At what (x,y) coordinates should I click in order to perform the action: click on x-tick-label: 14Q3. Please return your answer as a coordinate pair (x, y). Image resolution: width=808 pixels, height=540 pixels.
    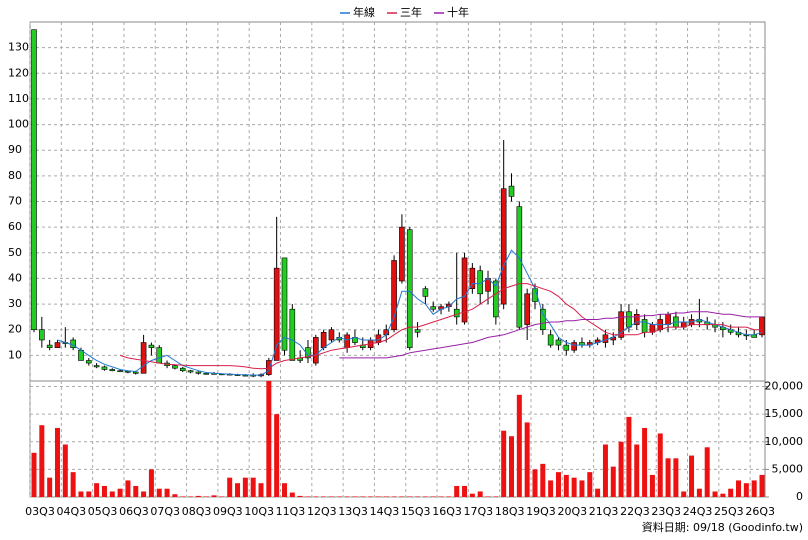
    Looking at the image, I should click on (385, 511).